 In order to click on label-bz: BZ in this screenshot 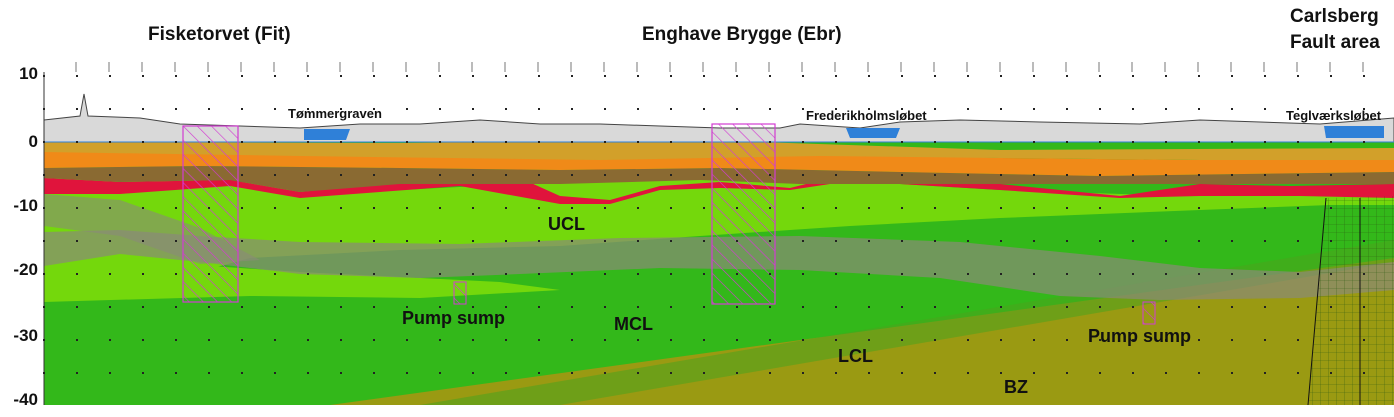, I will do `click(1016, 387)`.